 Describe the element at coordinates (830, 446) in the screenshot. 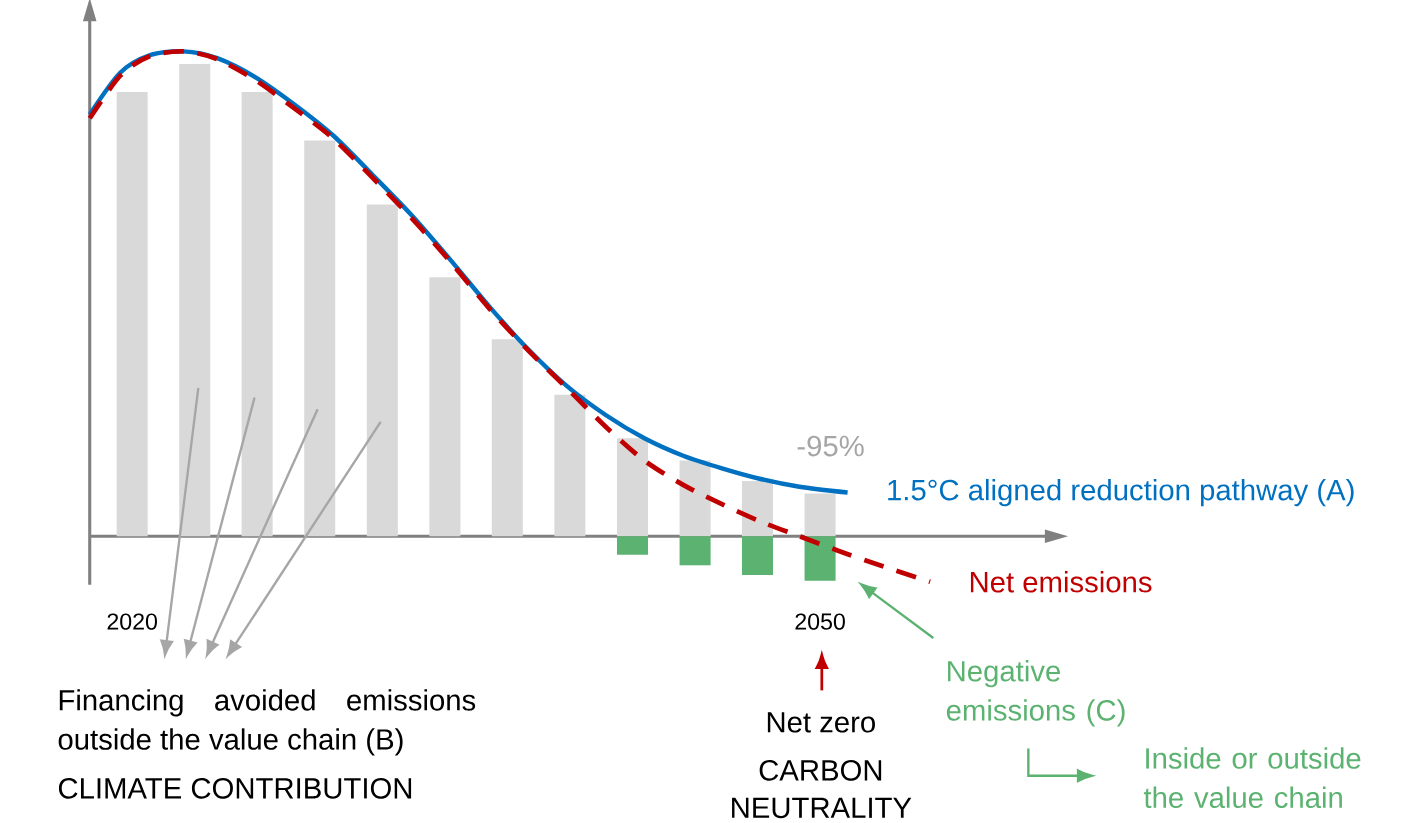

I see `annotation: -95%` at that location.